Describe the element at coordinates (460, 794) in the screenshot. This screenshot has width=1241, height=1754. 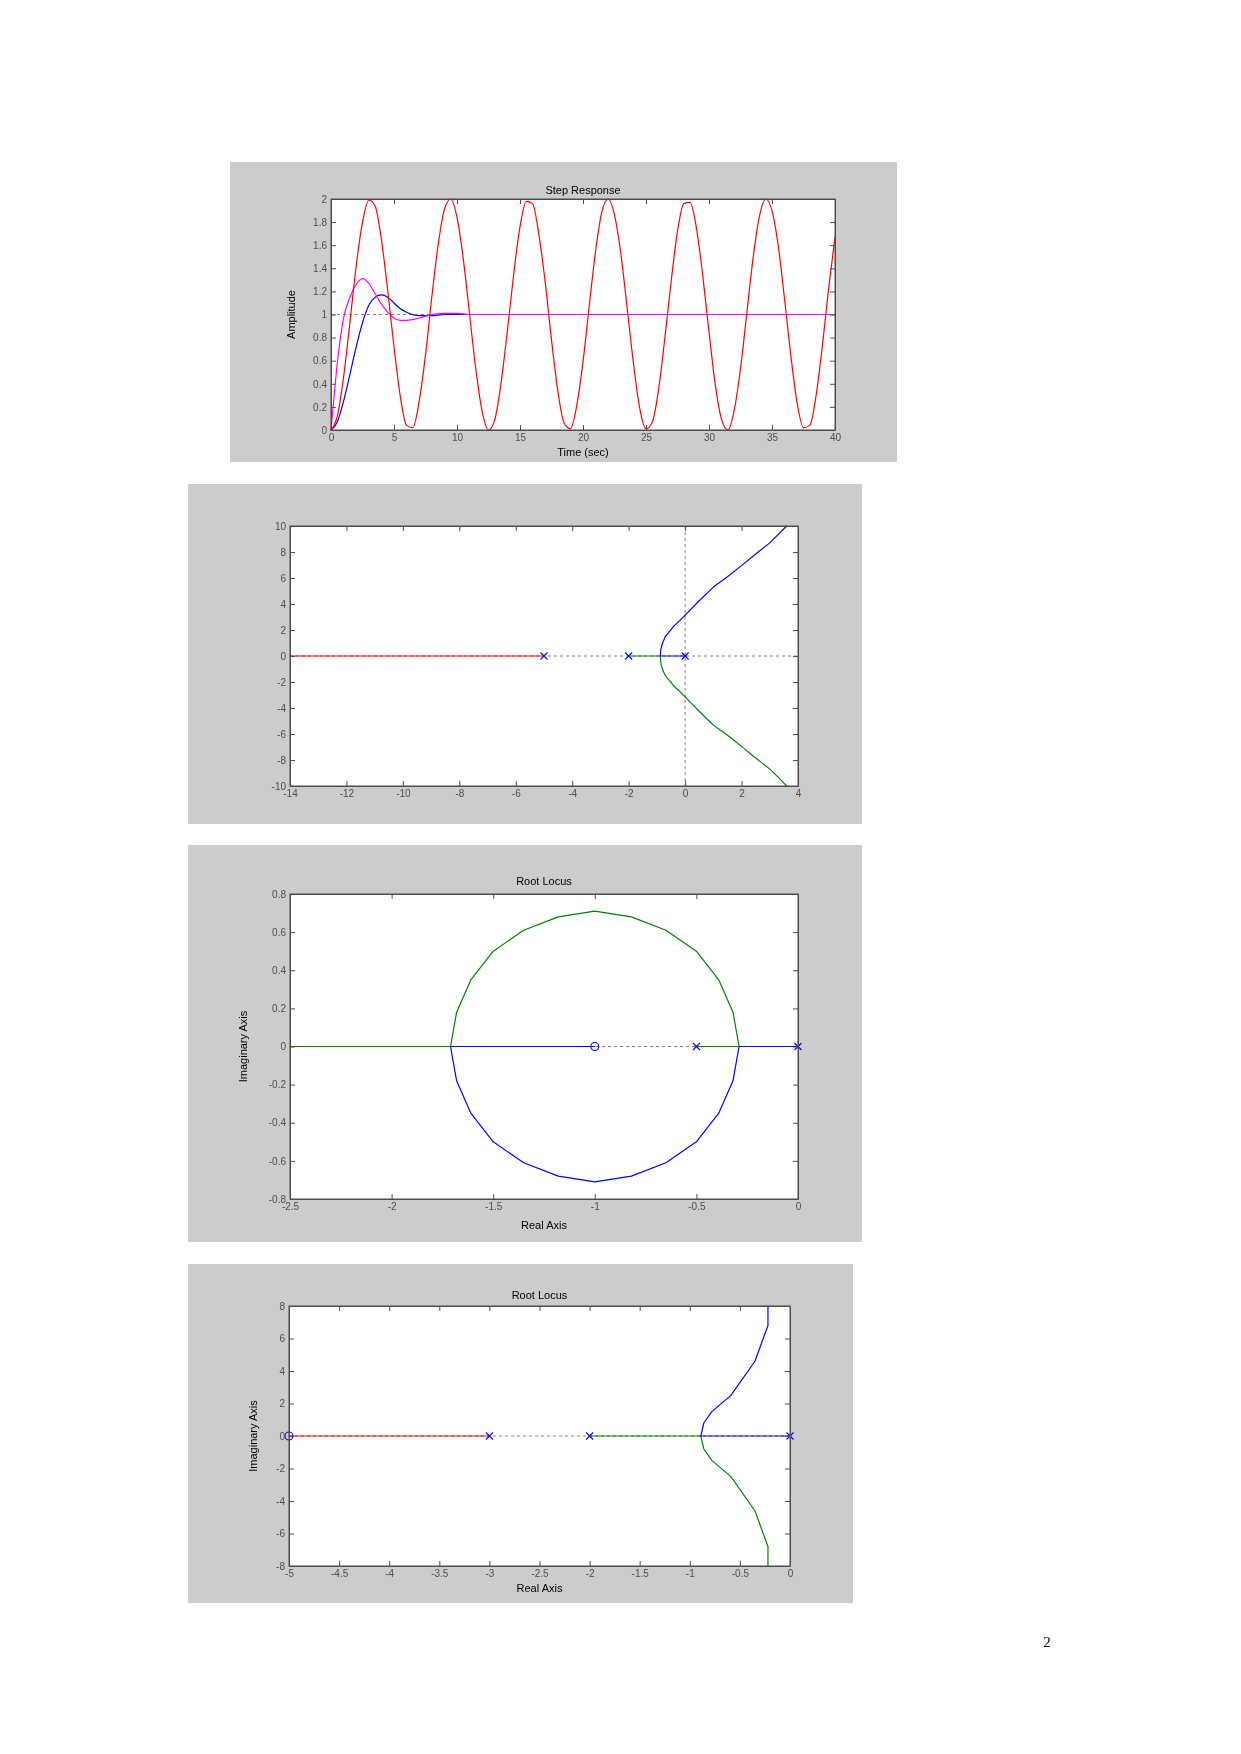
I see `x-tick-label: -8` at that location.